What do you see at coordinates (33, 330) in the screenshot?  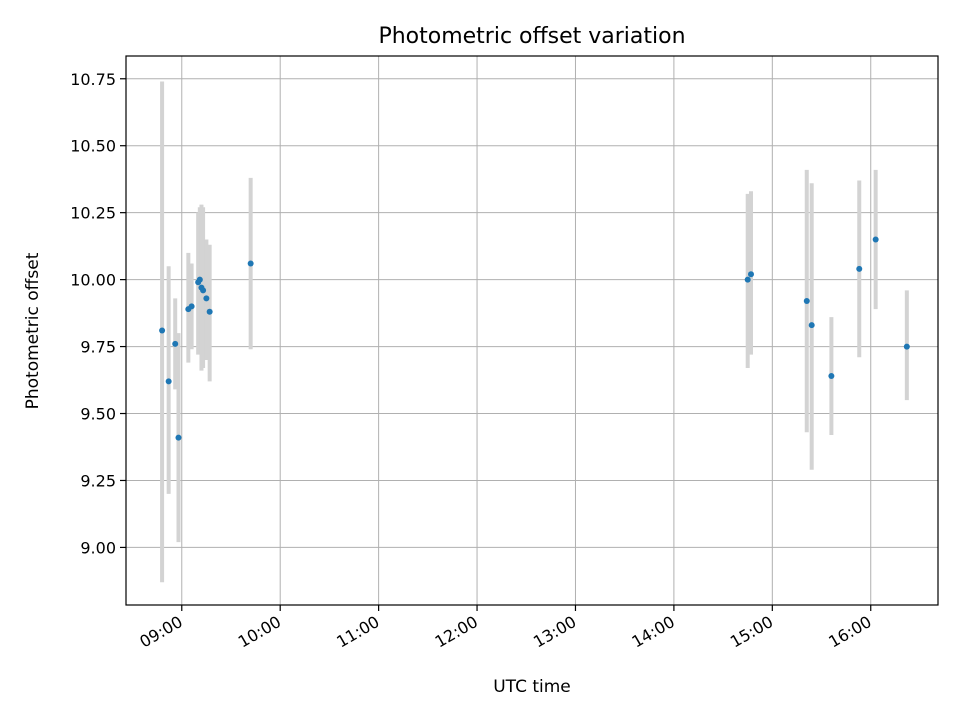 I see `y-axis-label: Photometric offset` at bounding box center [33, 330].